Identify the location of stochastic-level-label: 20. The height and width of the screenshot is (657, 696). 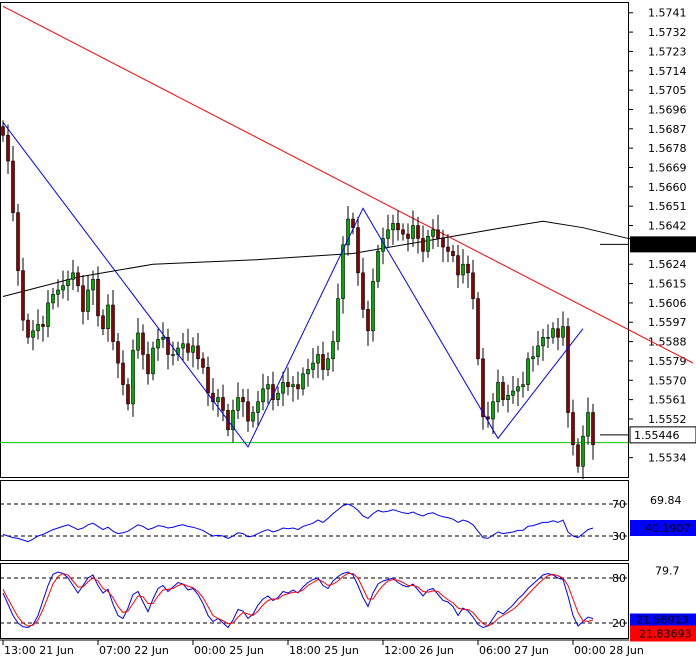
(619, 623).